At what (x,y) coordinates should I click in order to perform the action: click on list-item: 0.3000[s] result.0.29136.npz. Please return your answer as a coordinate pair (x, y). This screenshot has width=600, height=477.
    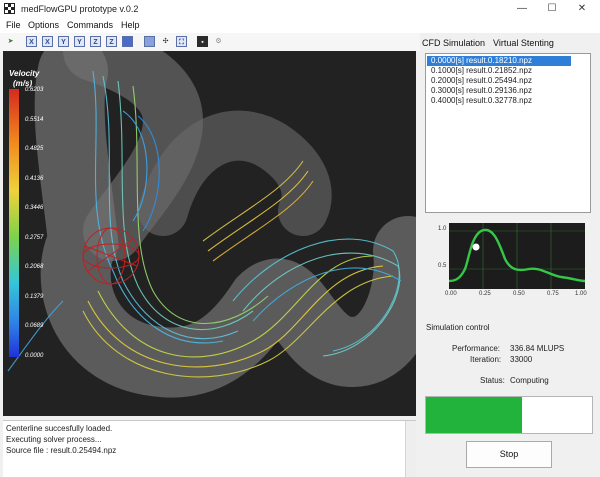
    Looking at the image, I should click on (481, 90).